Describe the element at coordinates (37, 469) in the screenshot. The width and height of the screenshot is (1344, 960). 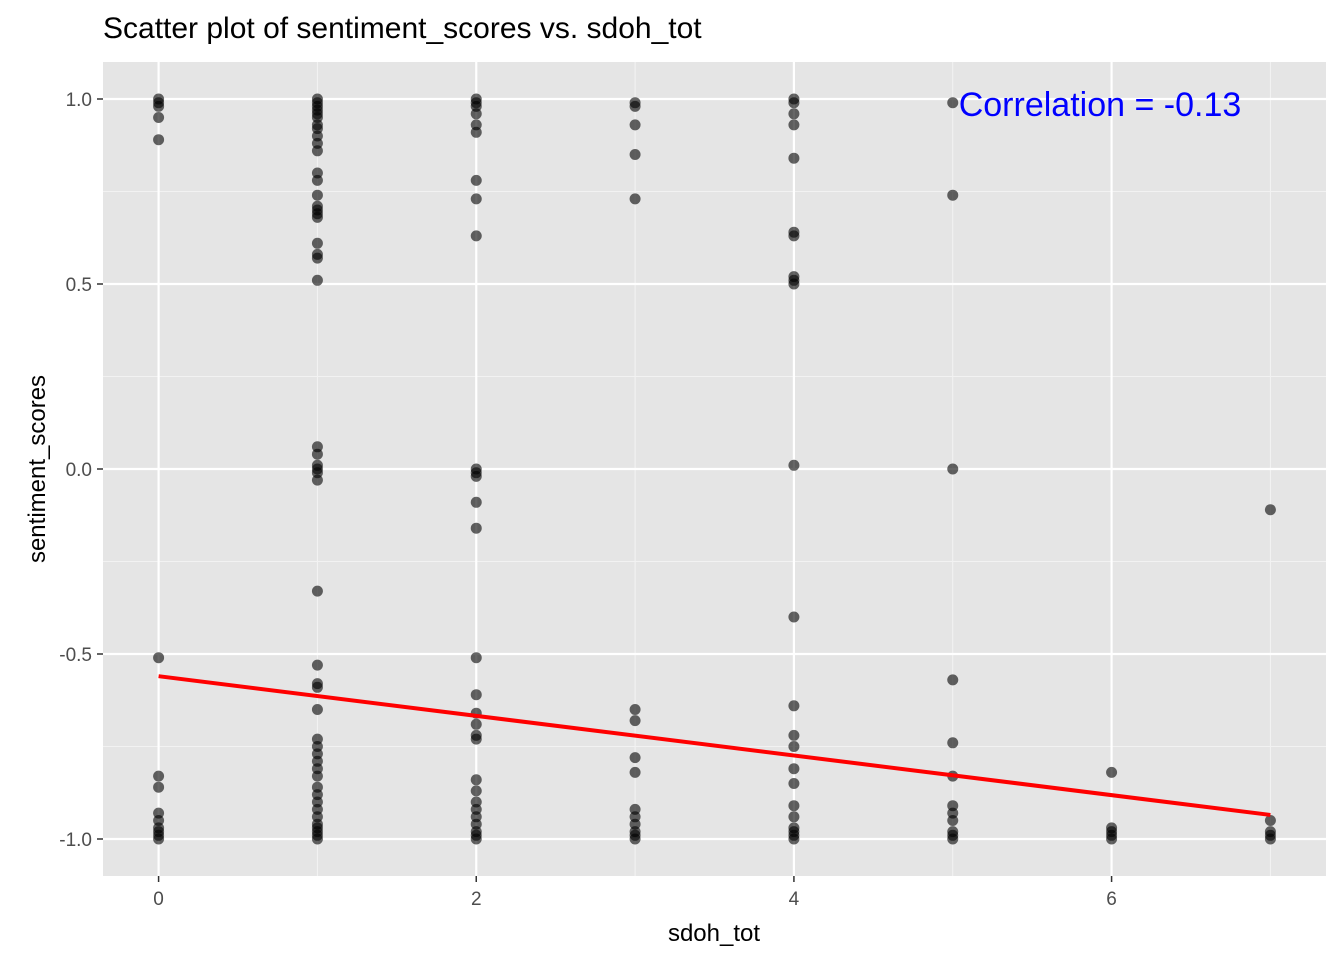
I see `y-axis-title: sentiment_scores` at that location.